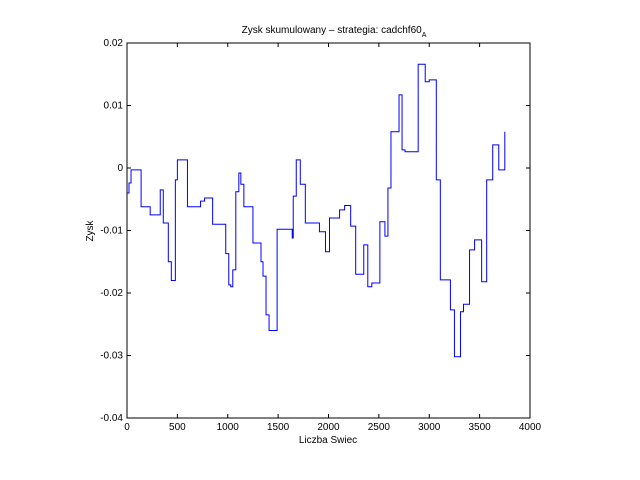  What do you see at coordinates (328, 427) in the screenshot?
I see `x-tick-label: 2000` at bounding box center [328, 427].